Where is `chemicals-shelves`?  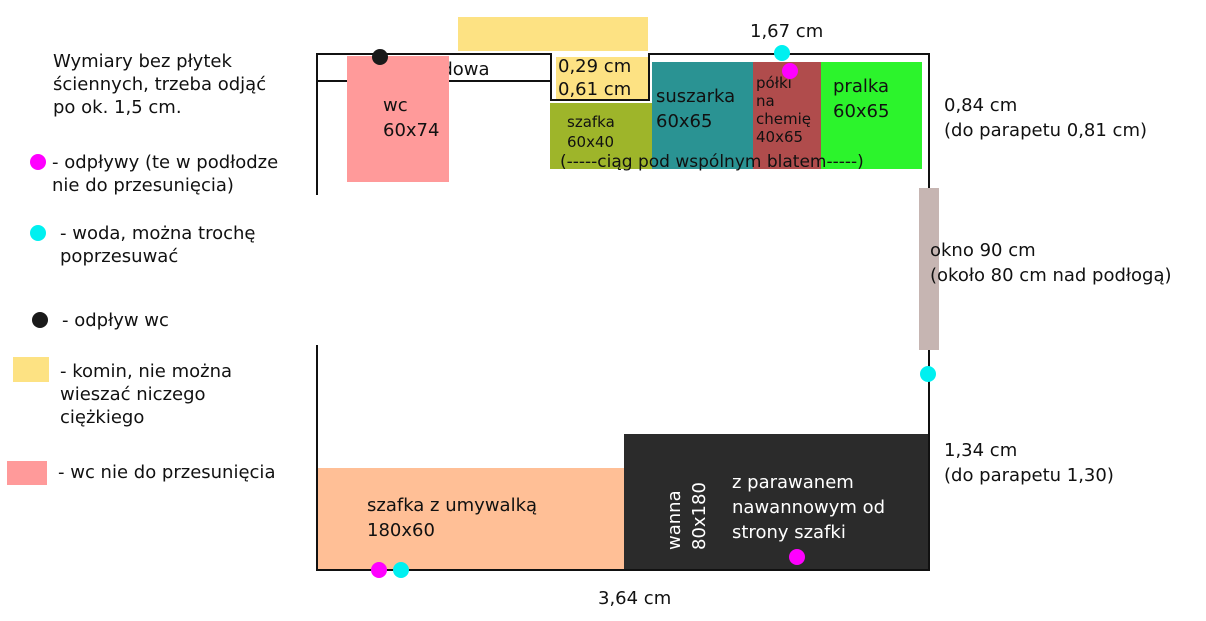 chemicals-shelves is located at coordinates (787, 115).